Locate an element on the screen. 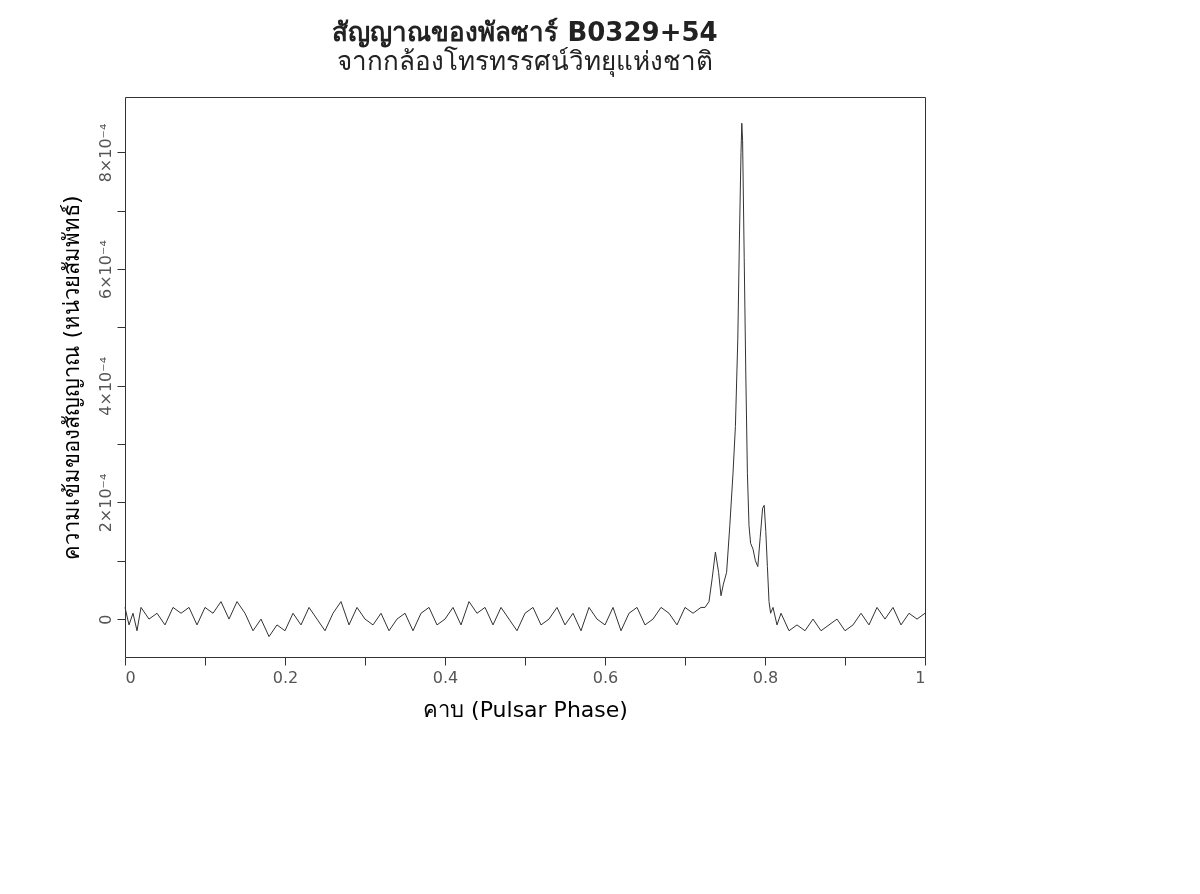 This screenshot has width=1200, height=894. x-tick-label: 0.6 is located at coordinates (605, 677).